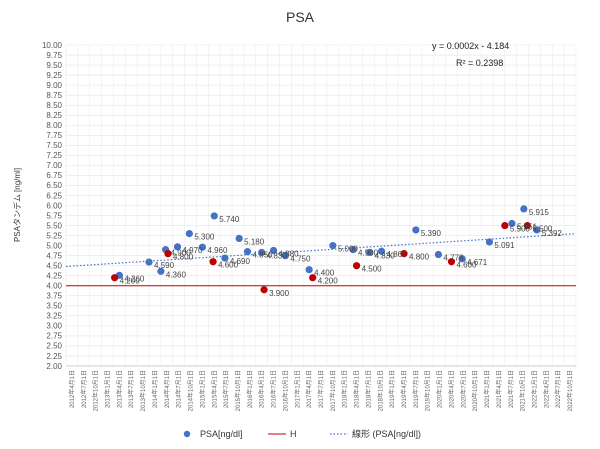 The image size is (600, 449). Describe the element at coordinates (217, 250) in the screenshot. I see `data-label: 4.960` at that location.